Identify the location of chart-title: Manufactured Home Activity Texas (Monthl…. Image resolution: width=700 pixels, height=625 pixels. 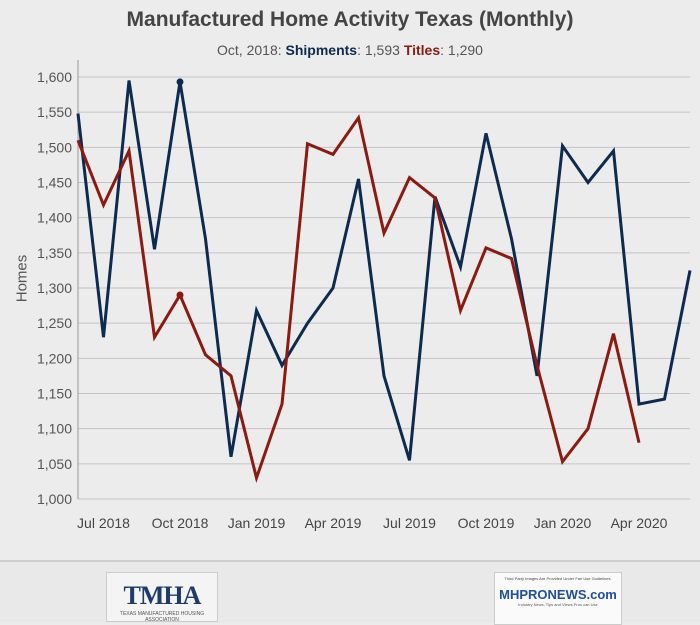
(350, 19).